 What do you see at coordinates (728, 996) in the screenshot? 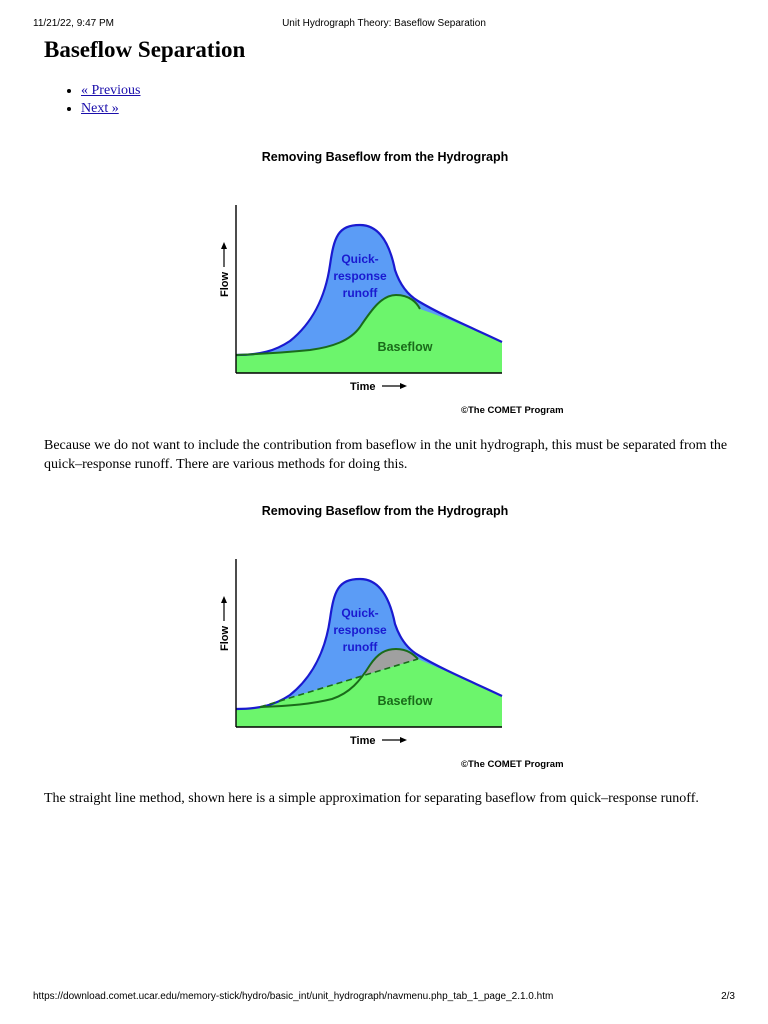
I see `print-page-number: 2/3` at bounding box center [728, 996].